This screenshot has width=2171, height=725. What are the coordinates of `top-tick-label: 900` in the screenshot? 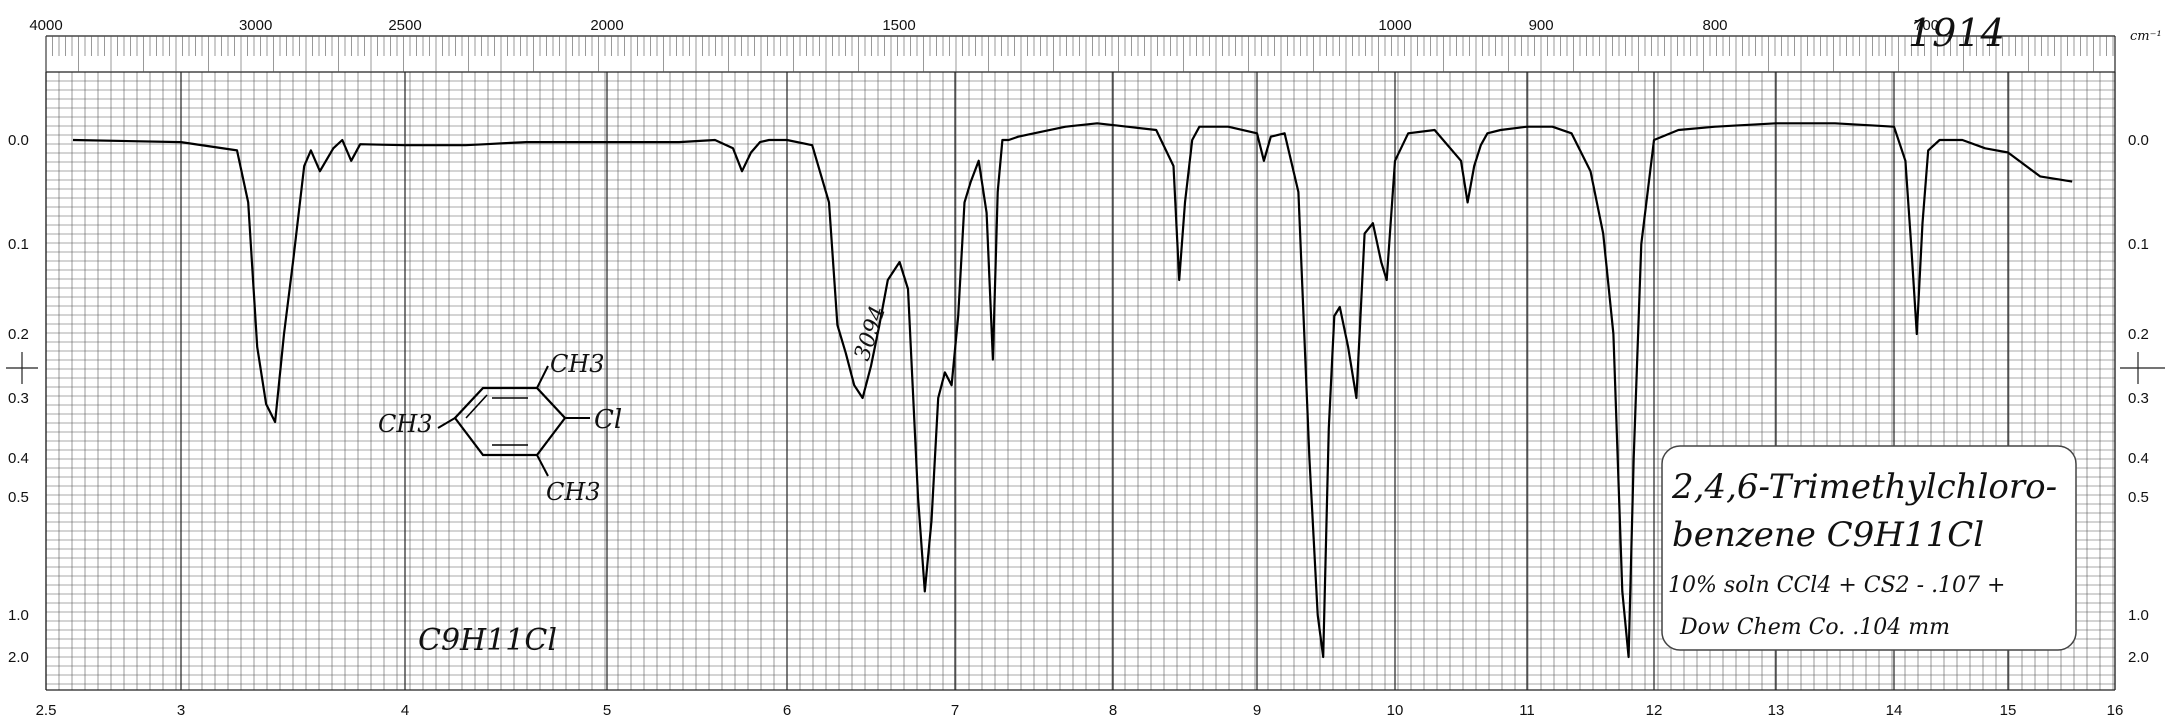 It's located at (1541, 25).